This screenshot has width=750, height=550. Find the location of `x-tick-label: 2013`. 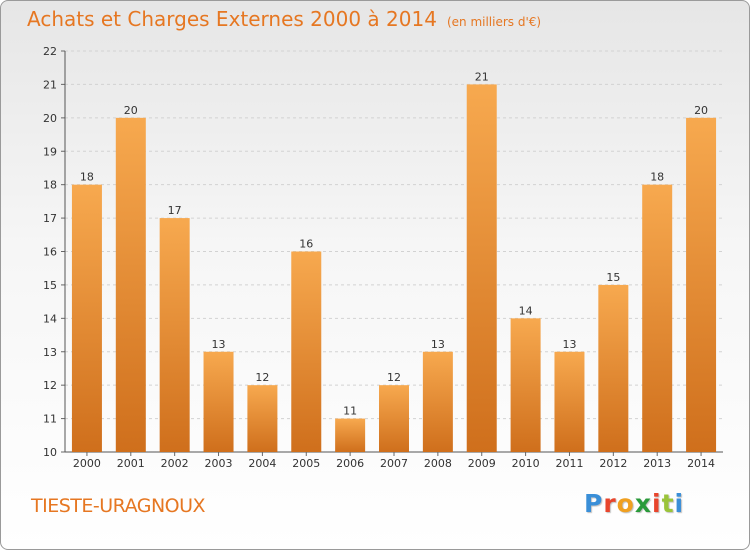

x-tick-label: 2013 is located at coordinates (657, 463).